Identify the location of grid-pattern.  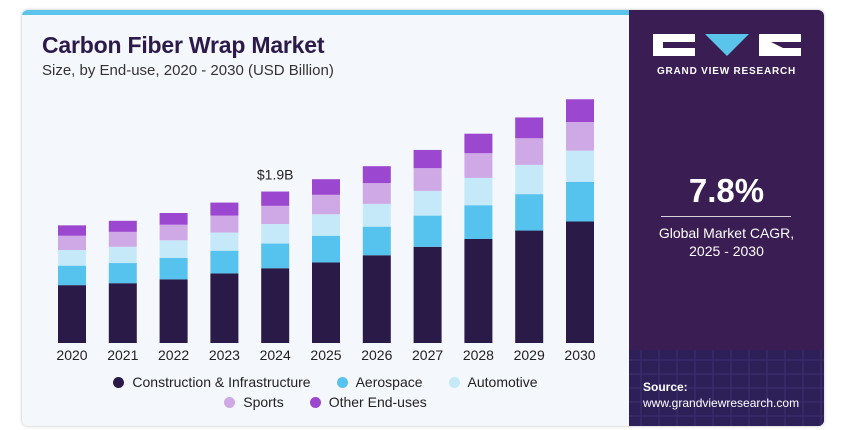
(726, 388).